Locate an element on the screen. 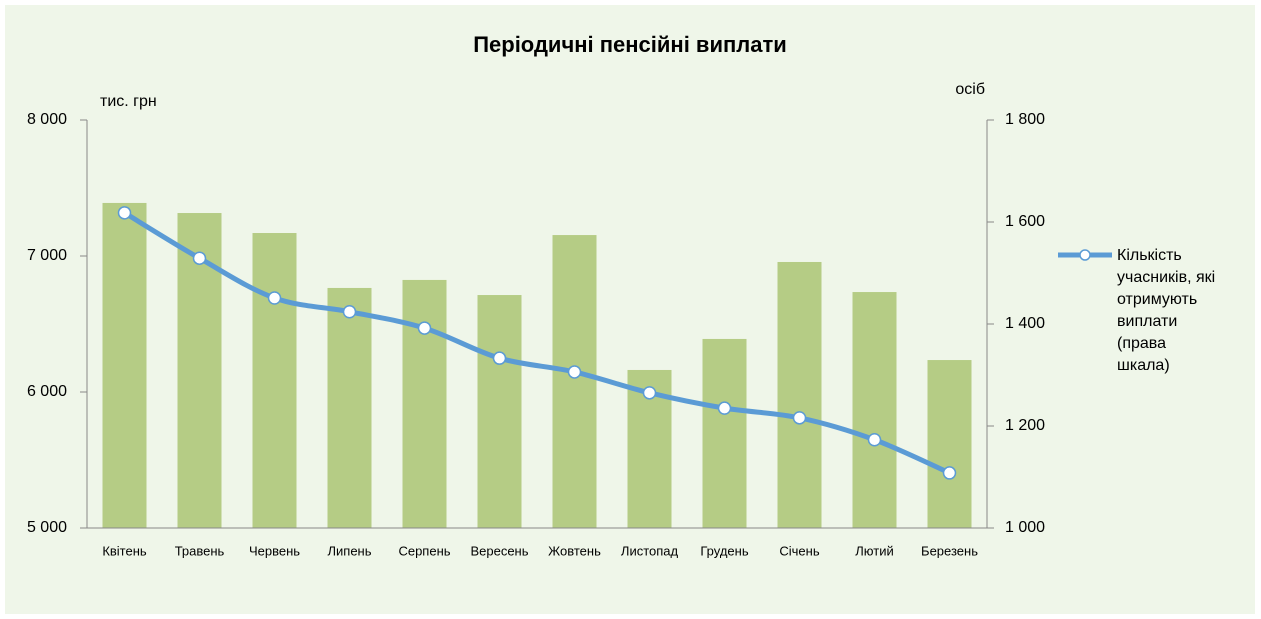 The width and height of the screenshot is (1261, 619). y2-tick-label: 1 200 is located at coordinates (1025, 425).